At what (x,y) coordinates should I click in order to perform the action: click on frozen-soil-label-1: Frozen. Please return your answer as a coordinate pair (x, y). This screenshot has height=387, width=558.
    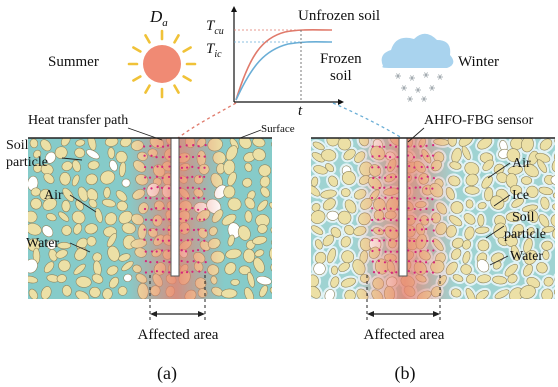
    Looking at the image, I should click on (341, 59).